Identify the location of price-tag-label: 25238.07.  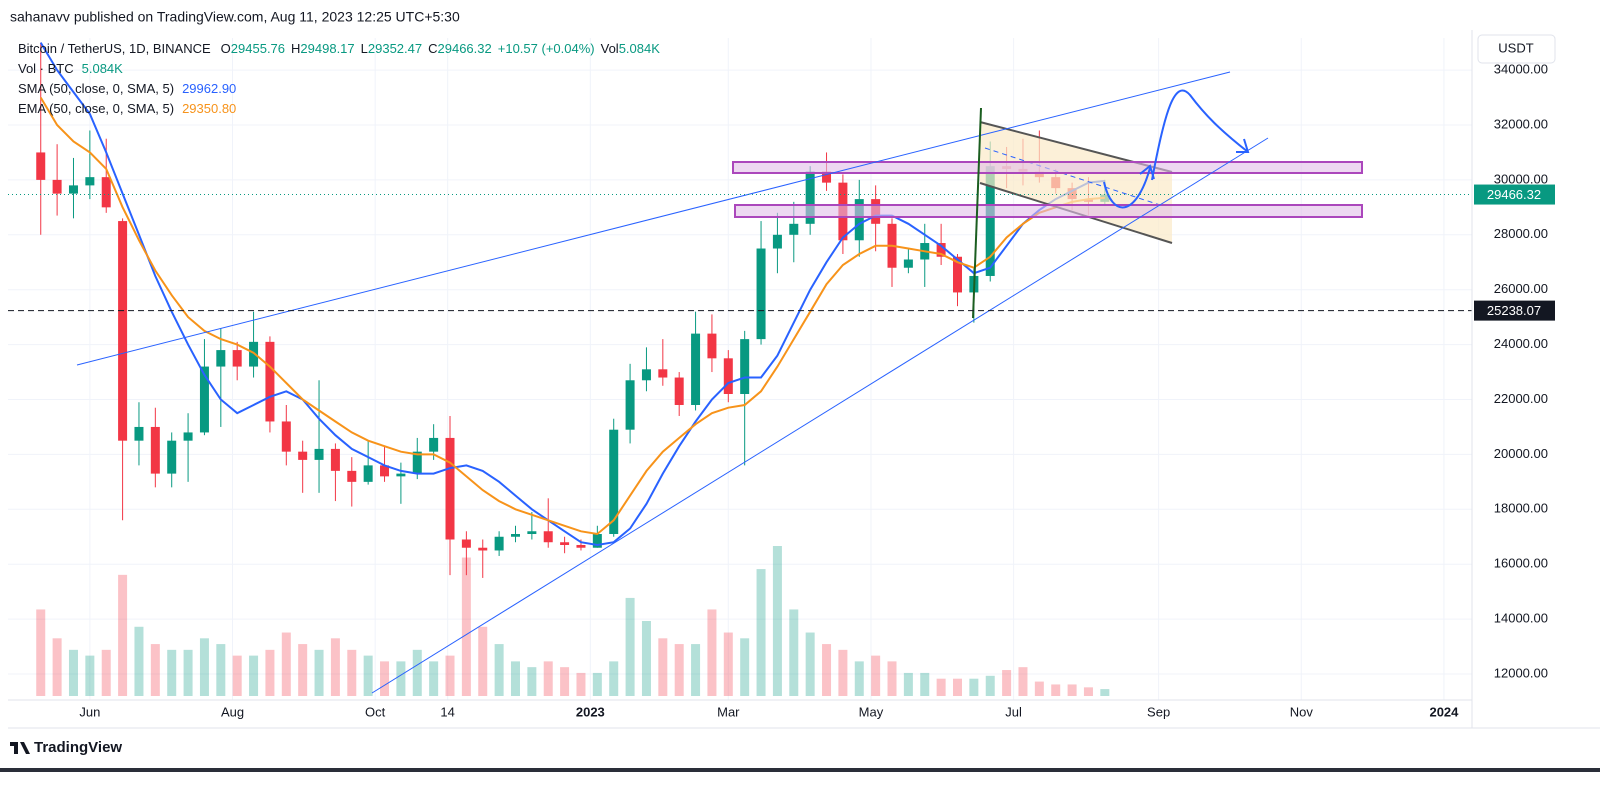
(1514, 310).